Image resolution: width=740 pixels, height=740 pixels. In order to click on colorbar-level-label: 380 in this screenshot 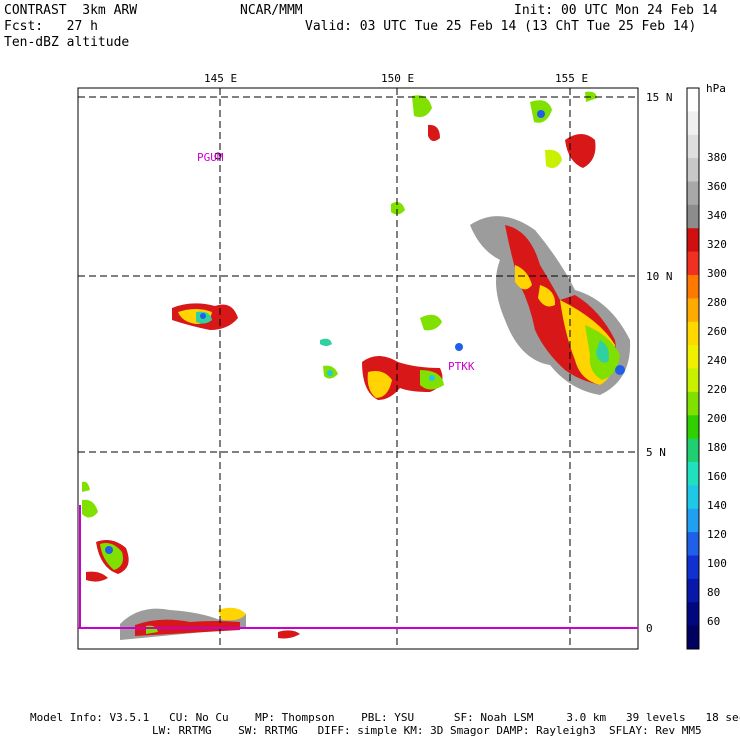, I will do `click(717, 157)`.